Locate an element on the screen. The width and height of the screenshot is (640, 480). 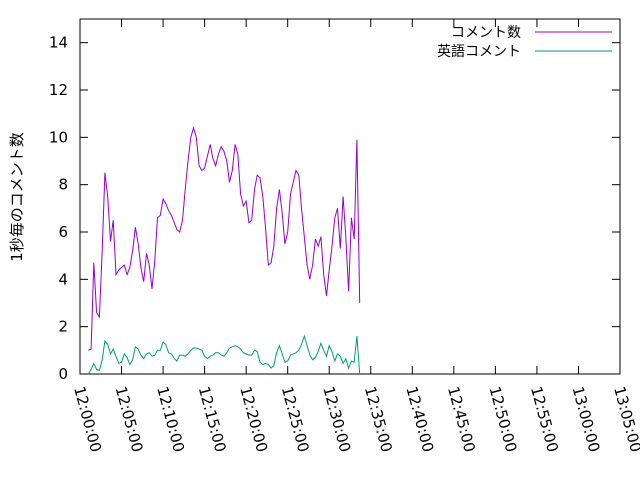
legend-label-0: コメント数 is located at coordinates (486, 33).